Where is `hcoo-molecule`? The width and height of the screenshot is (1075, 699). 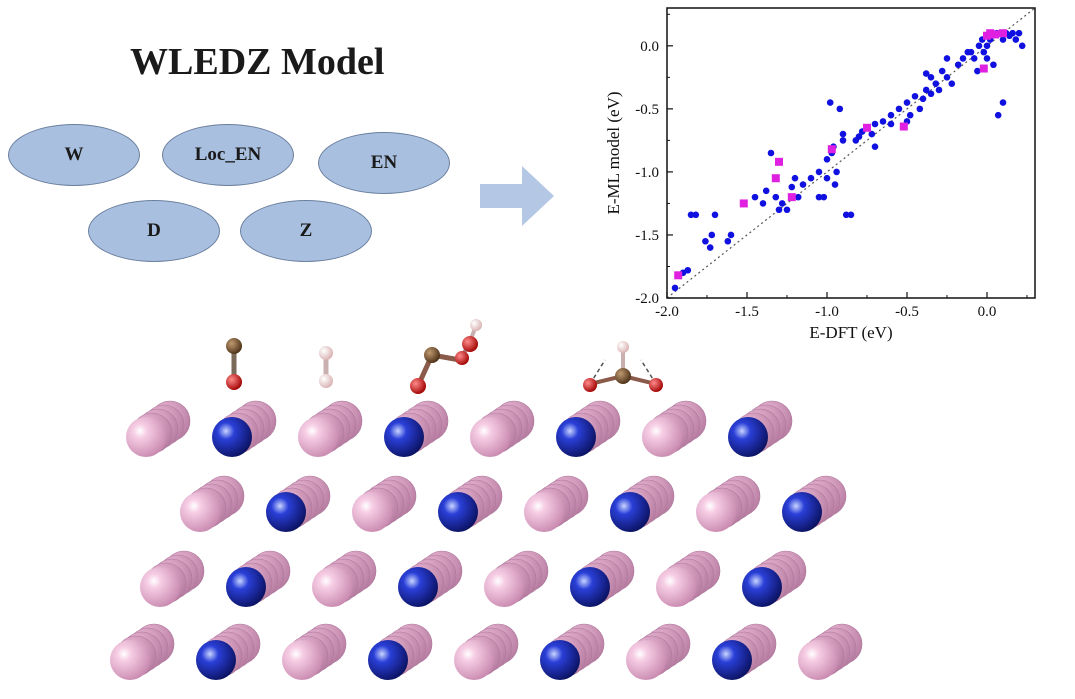
hcoo-molecule is located at coordinates (623, 366).